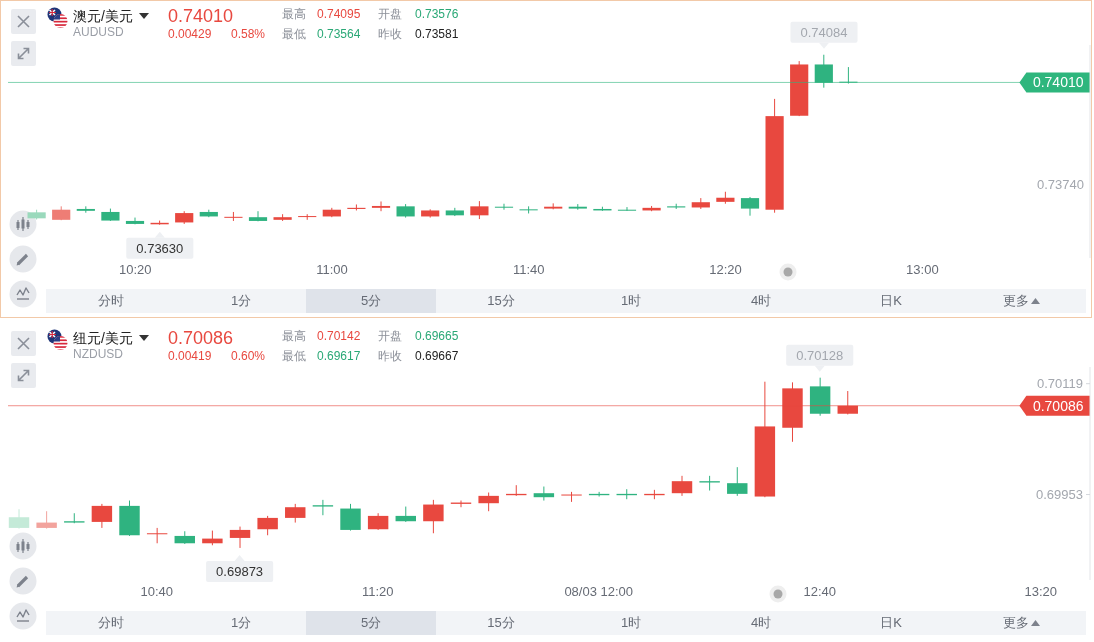 The height and width of the screenshot is (642, 1094). I want to click on text: 0.00429, so click(190, 35).